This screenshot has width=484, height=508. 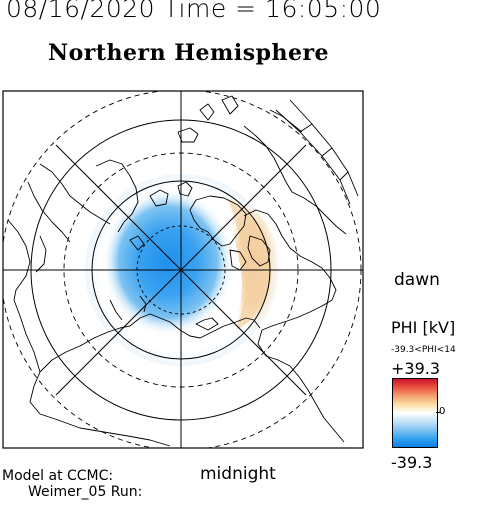 What do you see at coordinates (416, 368) in the screenshot?
I see `colorbar-max-label: +39.3` at bounding box center [416, 368].